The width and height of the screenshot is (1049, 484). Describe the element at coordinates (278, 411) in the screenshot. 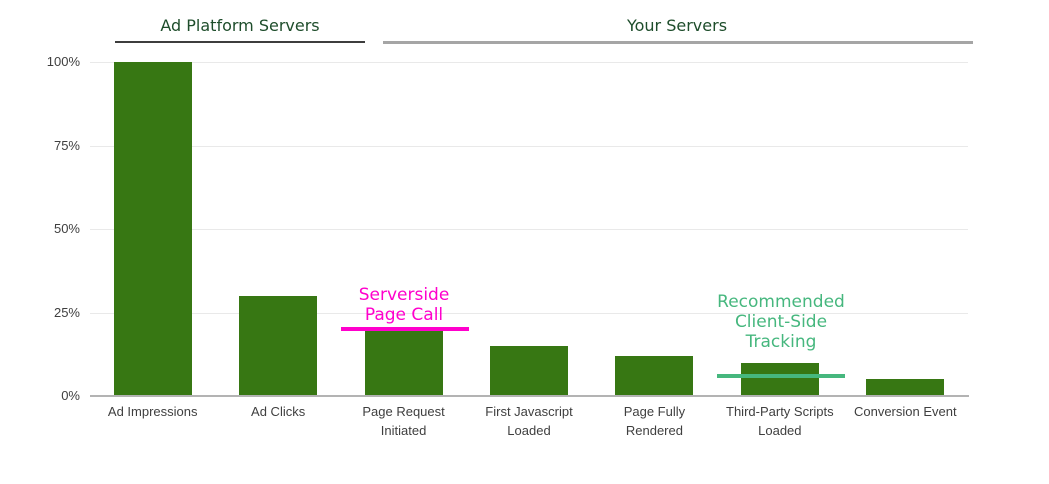

I see `x-axis-label-ad-clicks: Ad Clicks` at that location.